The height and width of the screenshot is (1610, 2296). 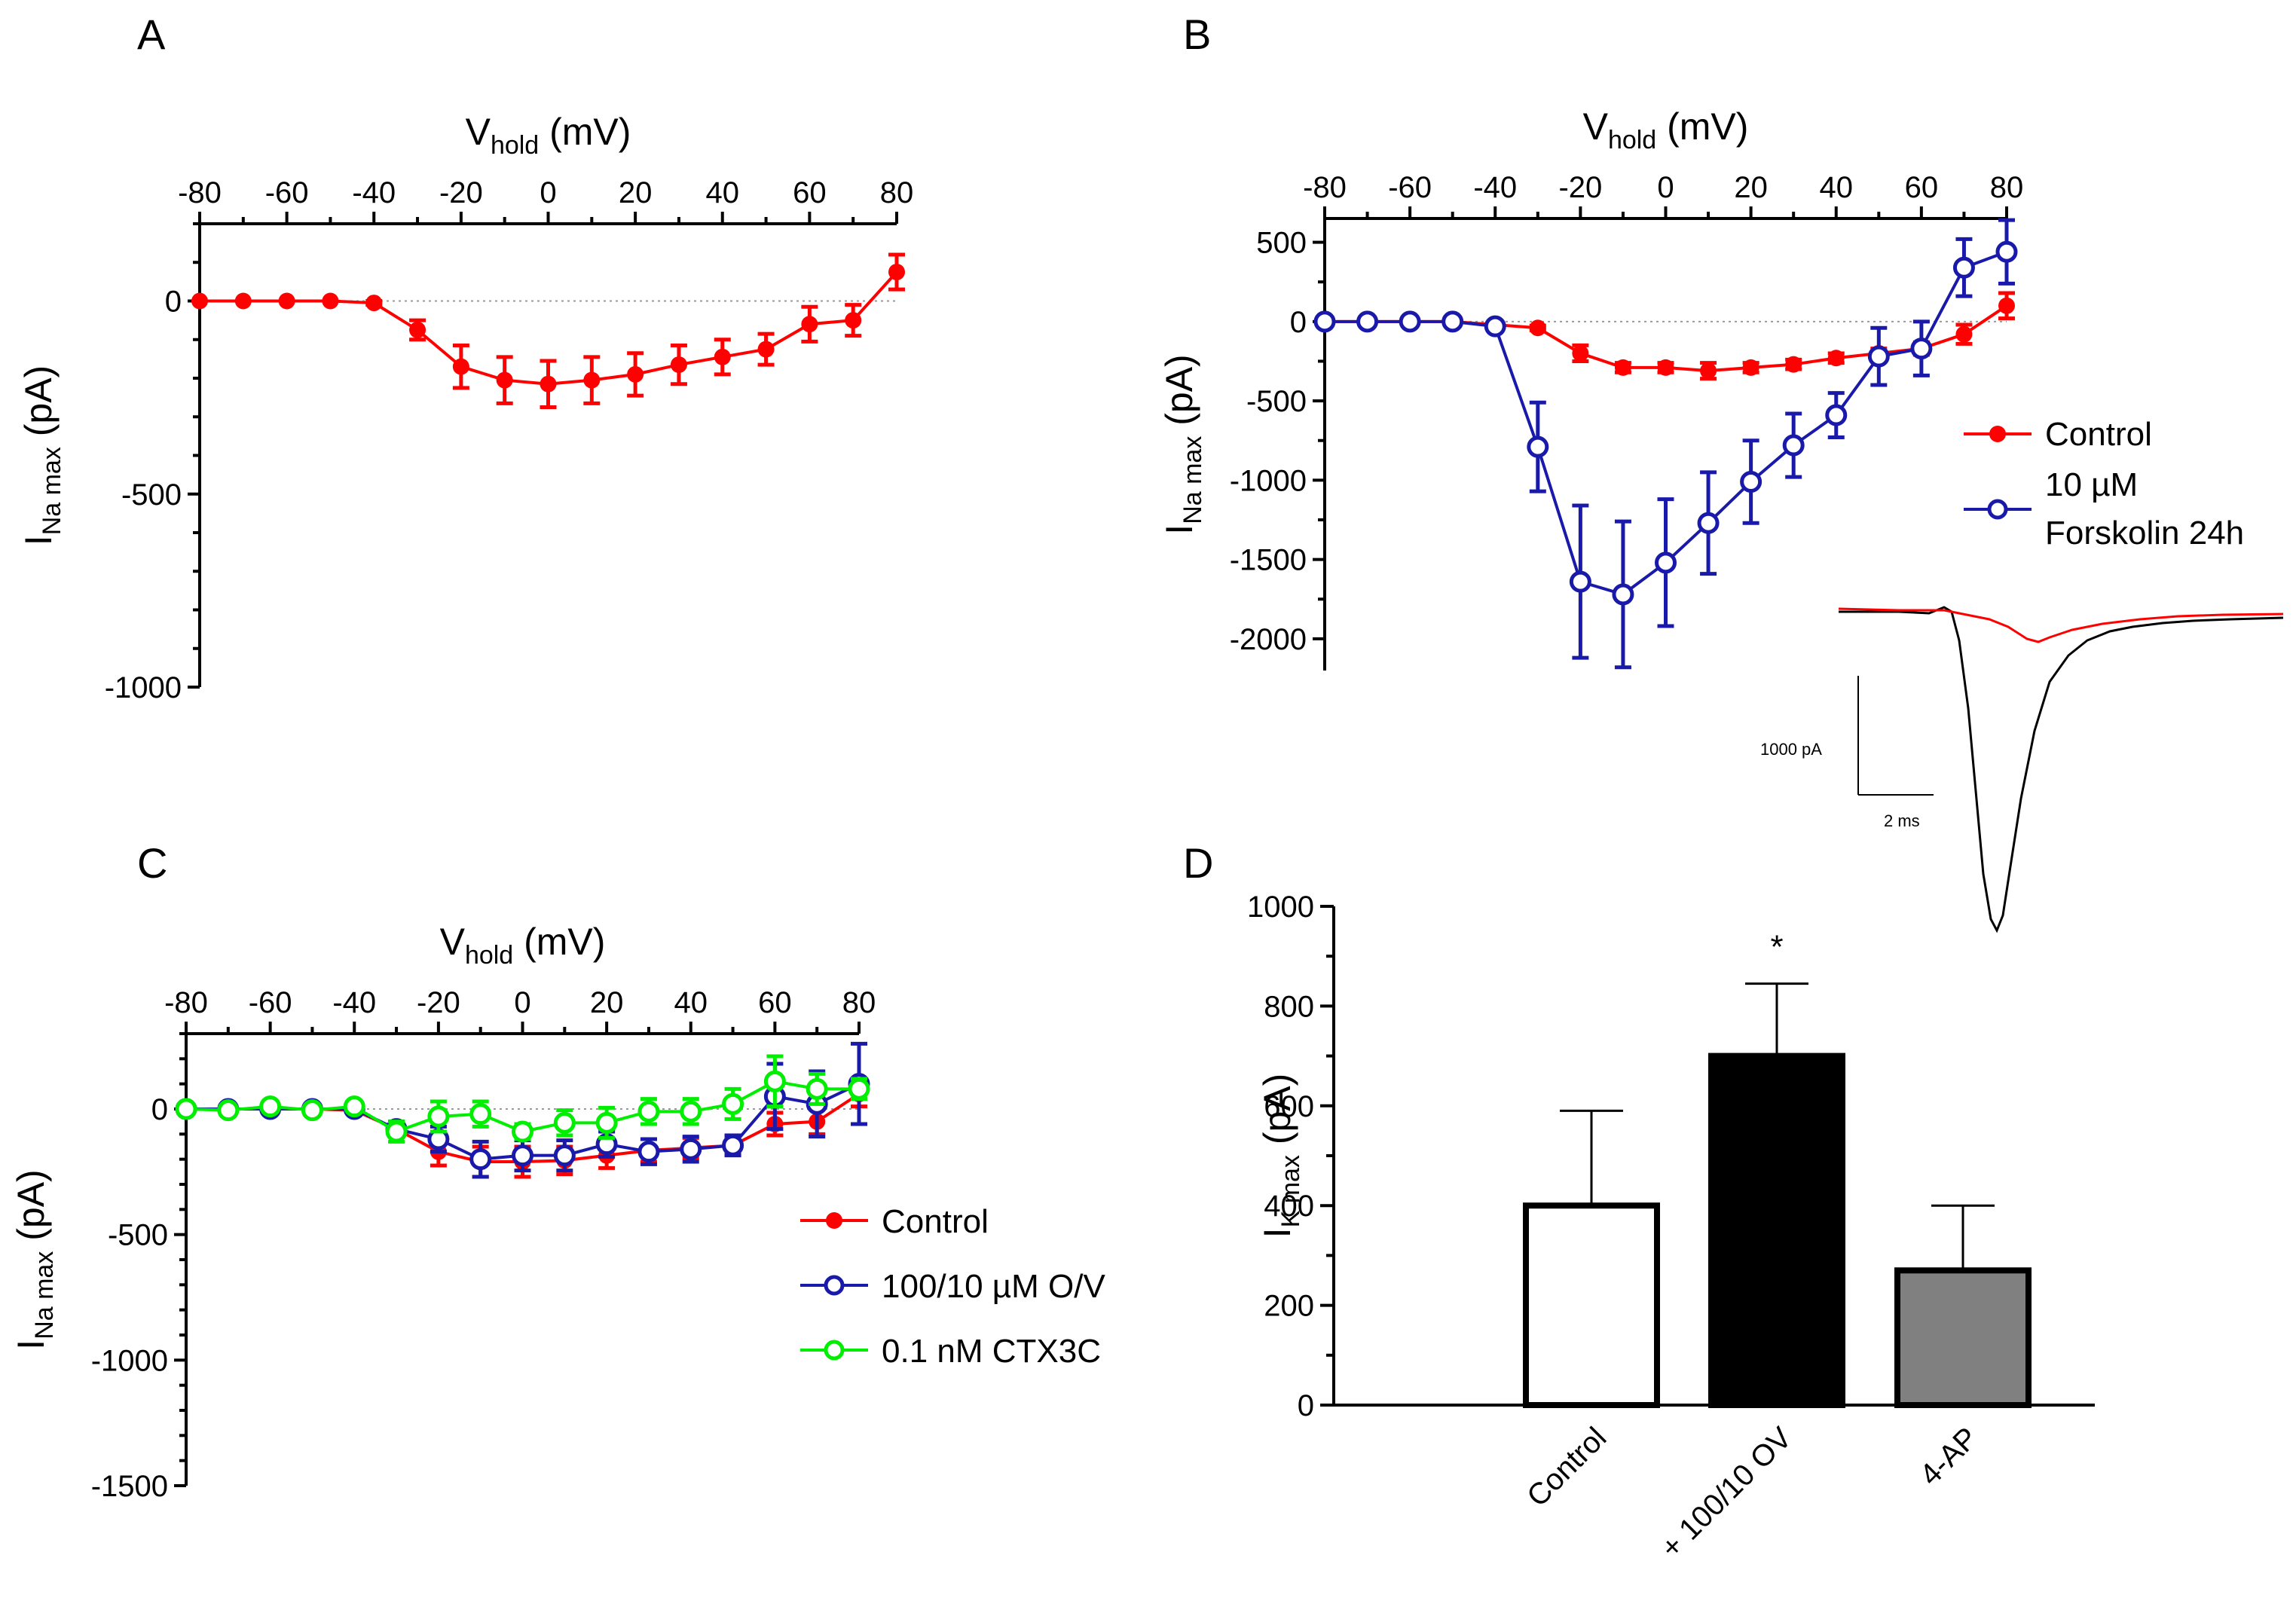 I want to click on legend-label: Forskolin 24h, so click(x=2144, y=533).